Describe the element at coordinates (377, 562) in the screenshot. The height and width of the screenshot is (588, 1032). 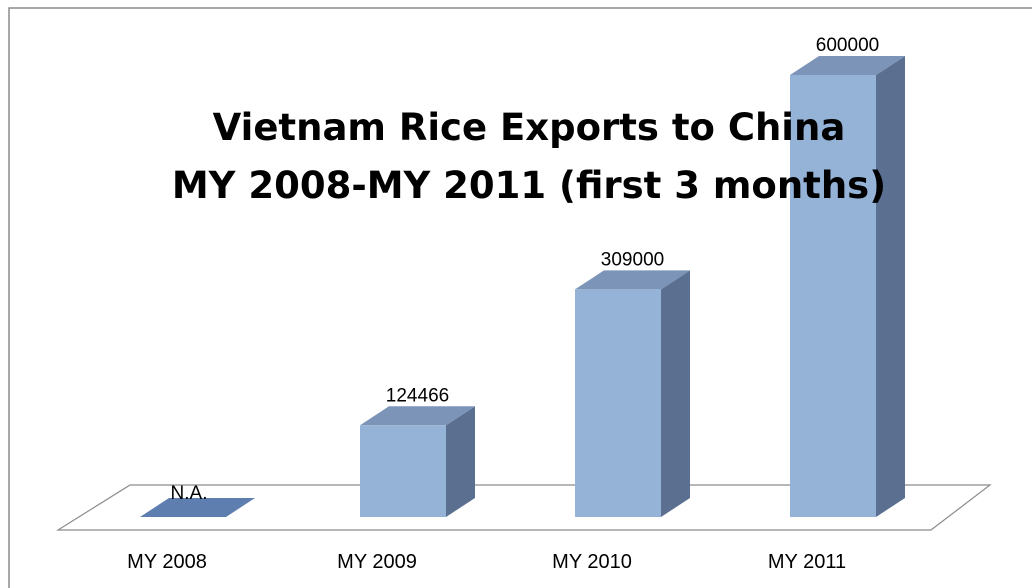
I see `x-tick-my-2009: MY 2009` at that location.